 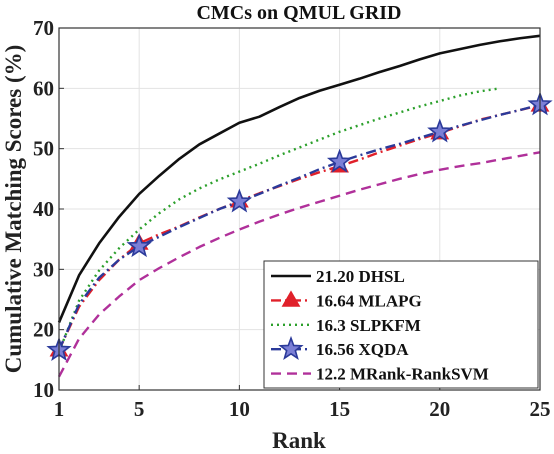 I want to click on y-tick-label: 10, so click(x=43, y=390).